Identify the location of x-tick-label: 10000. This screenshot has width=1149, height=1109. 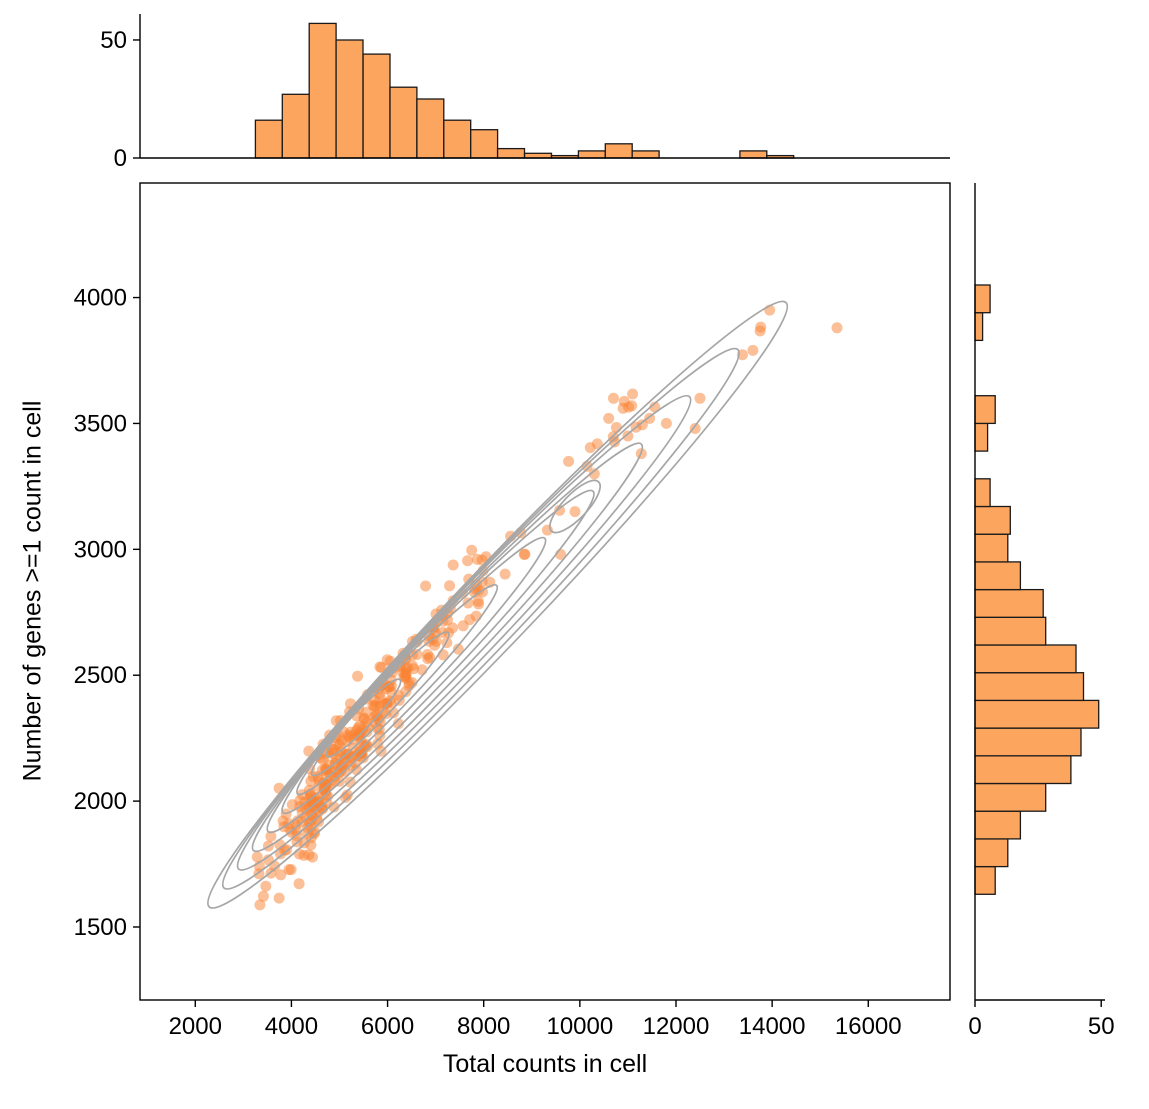
(579, 1026).